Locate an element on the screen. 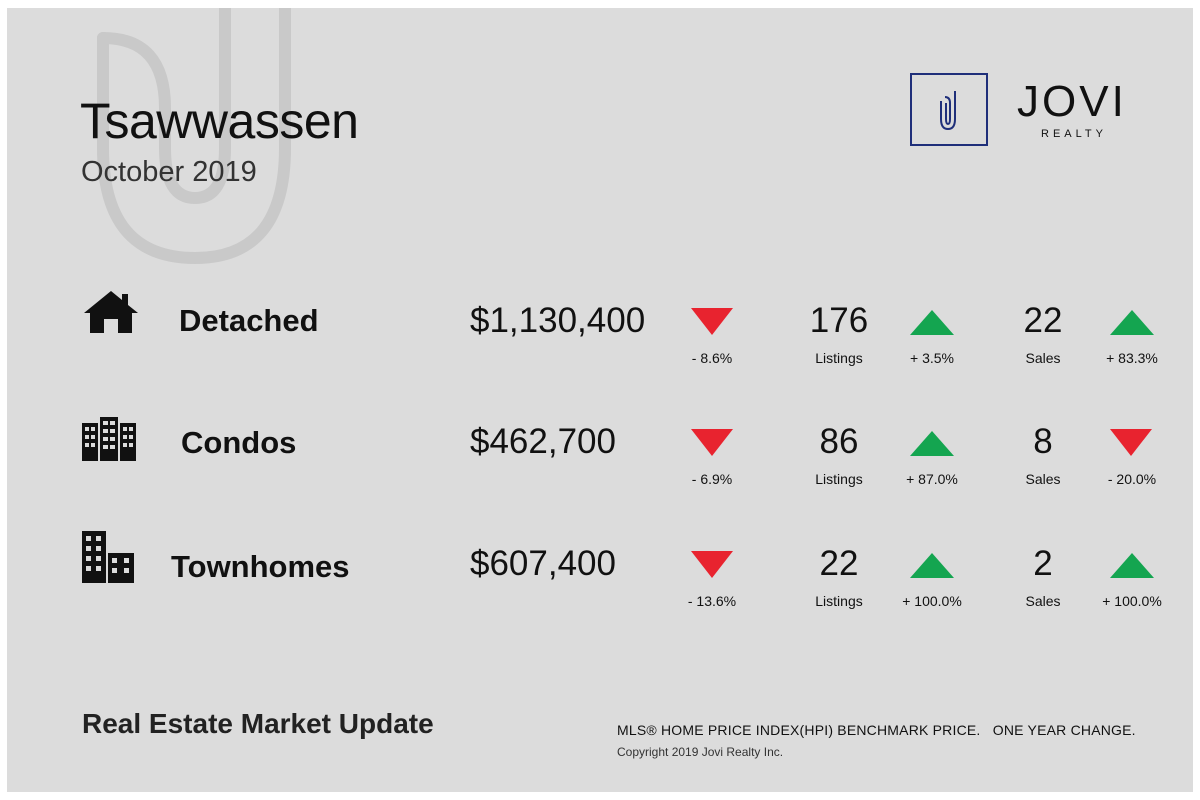 The height and width of the screenshot is (800, 1200). jovi-logo-mark is located at coordinates (949, 109).